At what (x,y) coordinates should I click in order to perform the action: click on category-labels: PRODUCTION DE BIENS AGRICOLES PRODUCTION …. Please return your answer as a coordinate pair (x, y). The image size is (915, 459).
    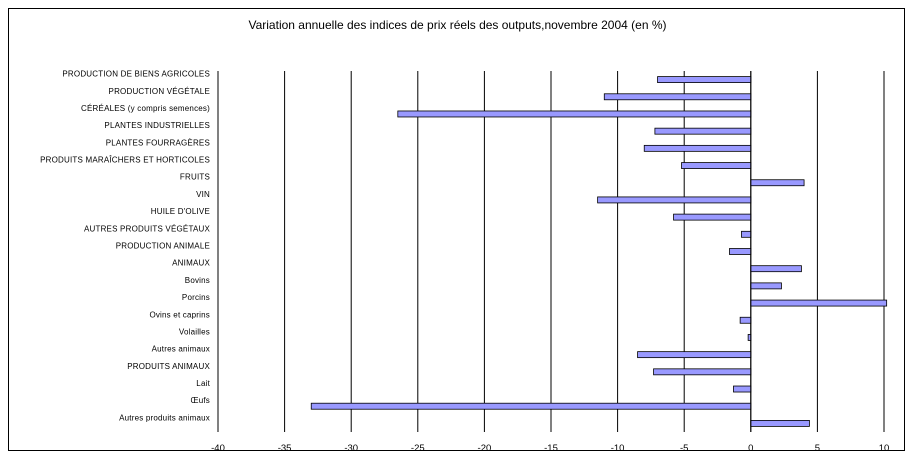
    Looking at the image, I should click on (125, 246).